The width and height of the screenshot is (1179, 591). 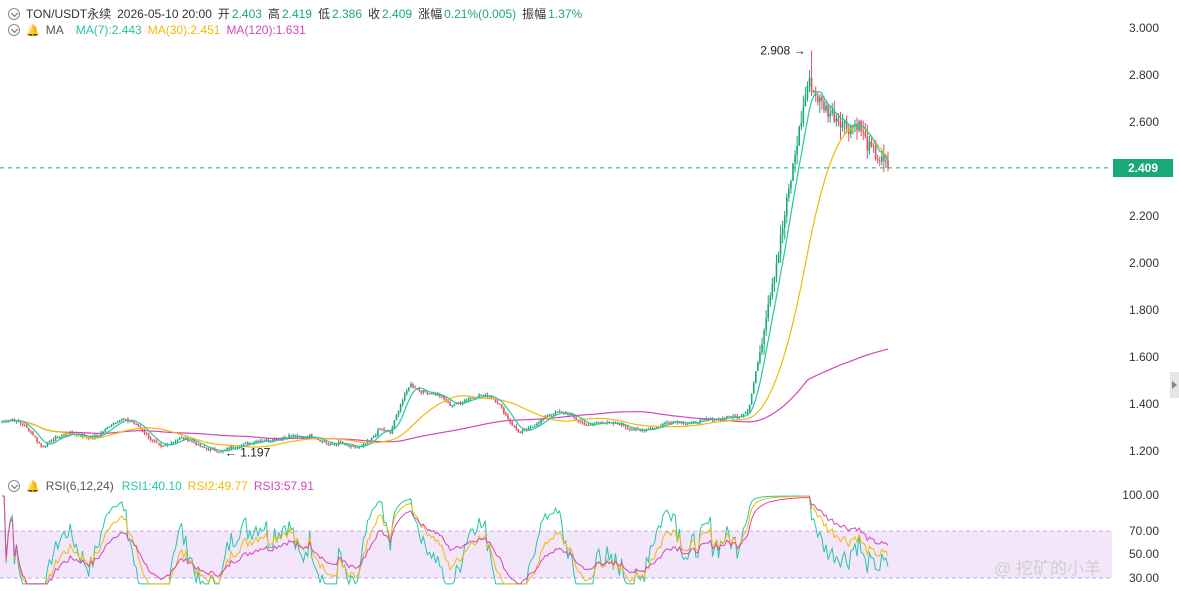 I want to click on amplitude-value: 1.37%, so click(x=565, y=13).